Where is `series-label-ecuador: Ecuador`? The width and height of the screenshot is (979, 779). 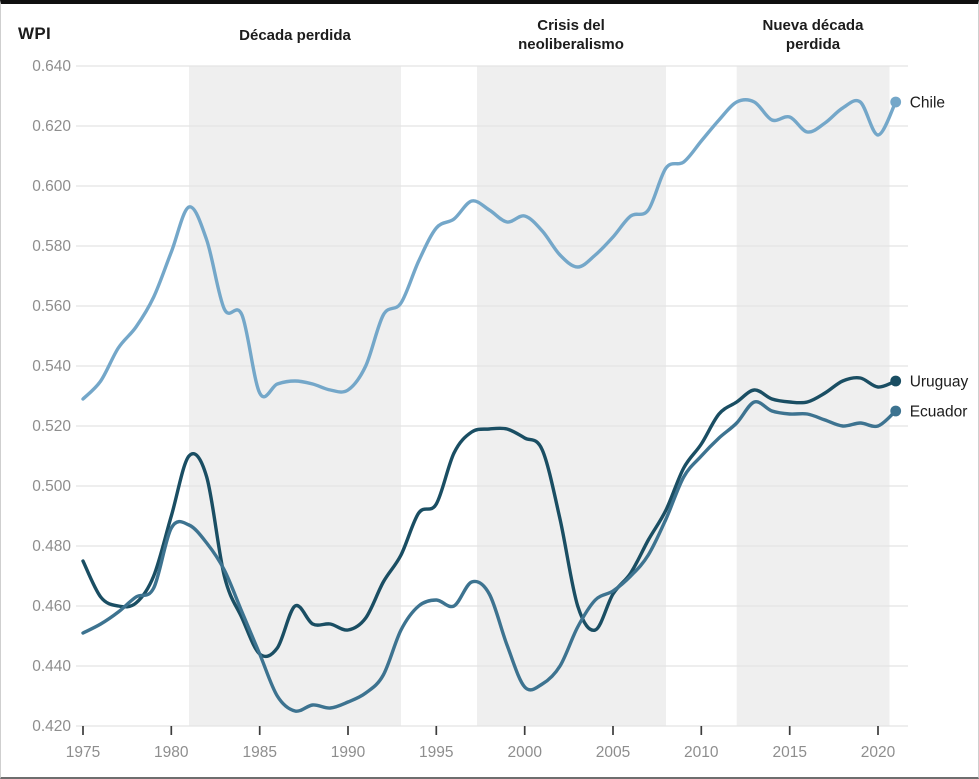 series-label-ecuador: Ecuador is located at coordinates (939, 412).